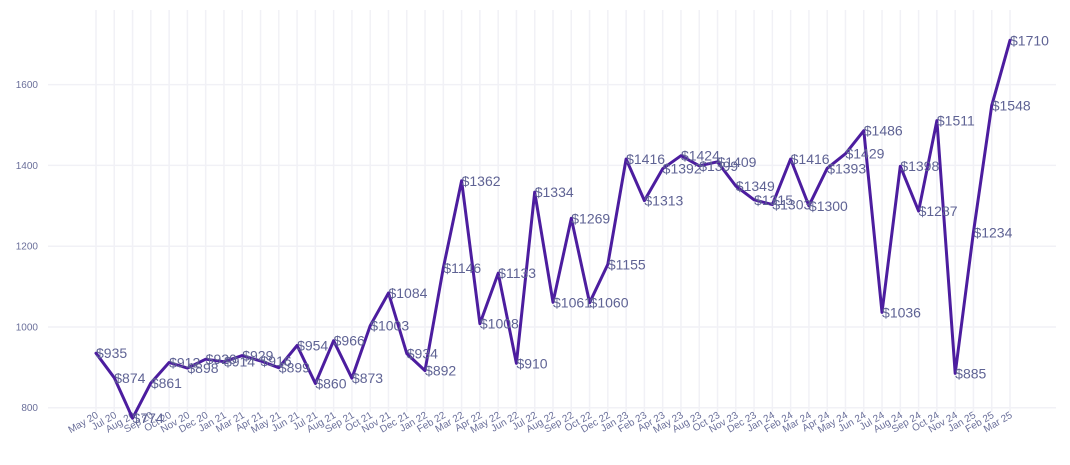 This screenshot has height=465, width=1070. I want to click on data-label: $1084, so click(407, 293).